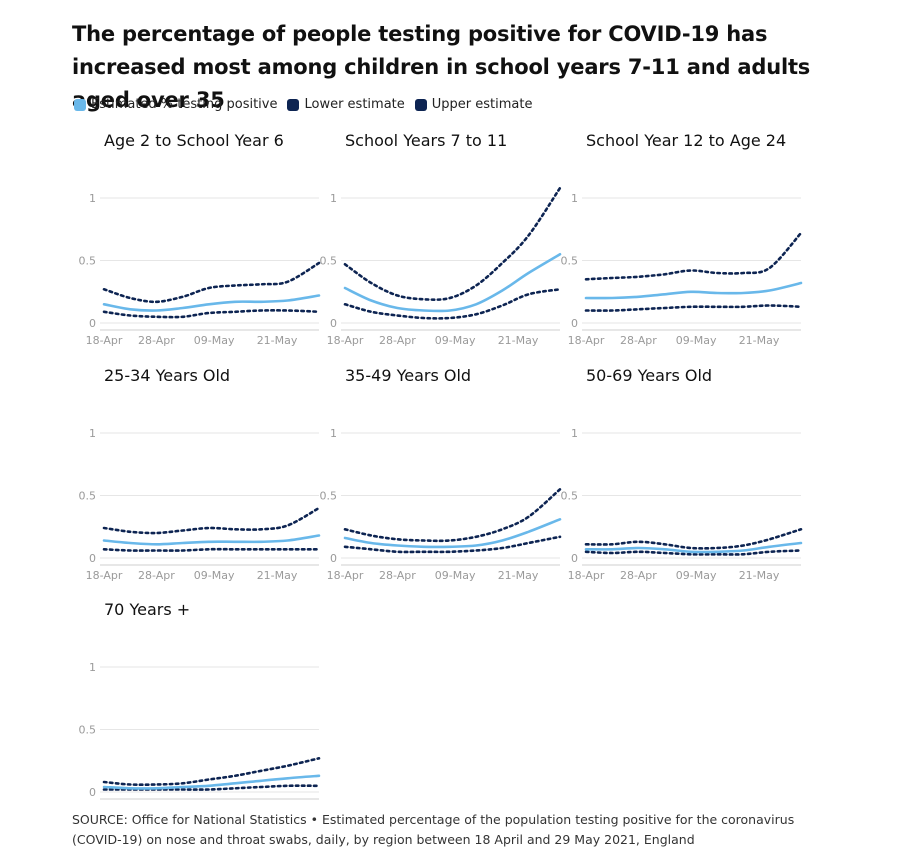  Describe the element at coordinates (293, 104) in the screenshot. I see `legend-swatch-lower` at that location.